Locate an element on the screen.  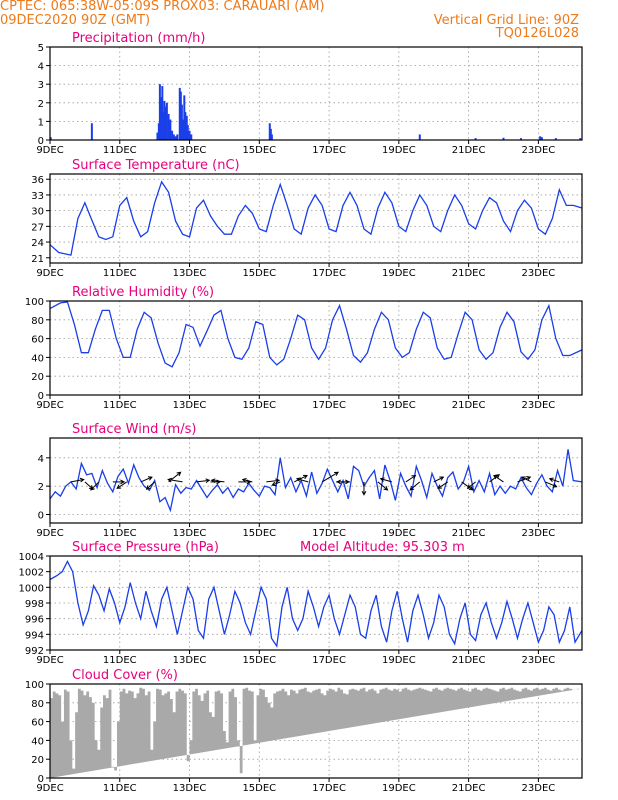
y-tick-label: 1 is located at coordinates (41, 122).